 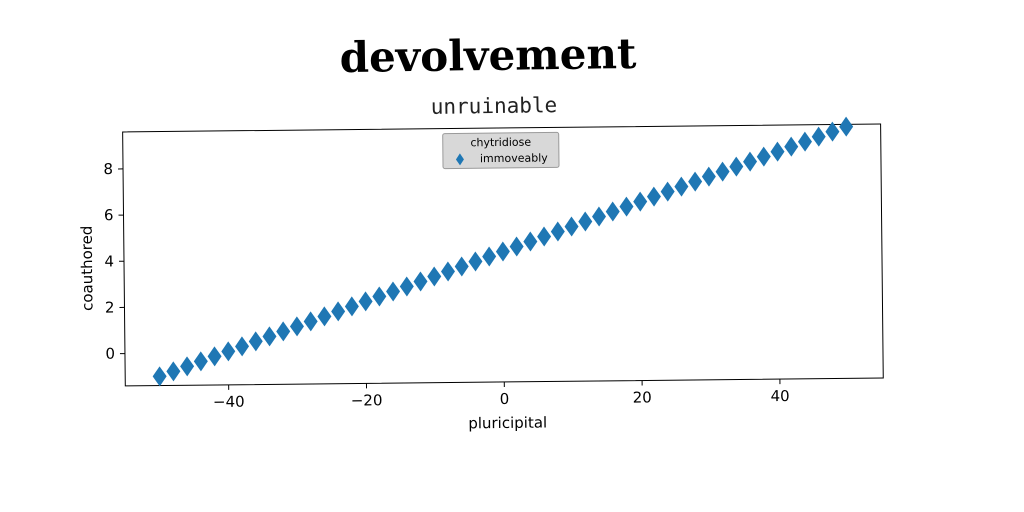 I want to click on y-tick-label: 6, so click(x=109, y=215).